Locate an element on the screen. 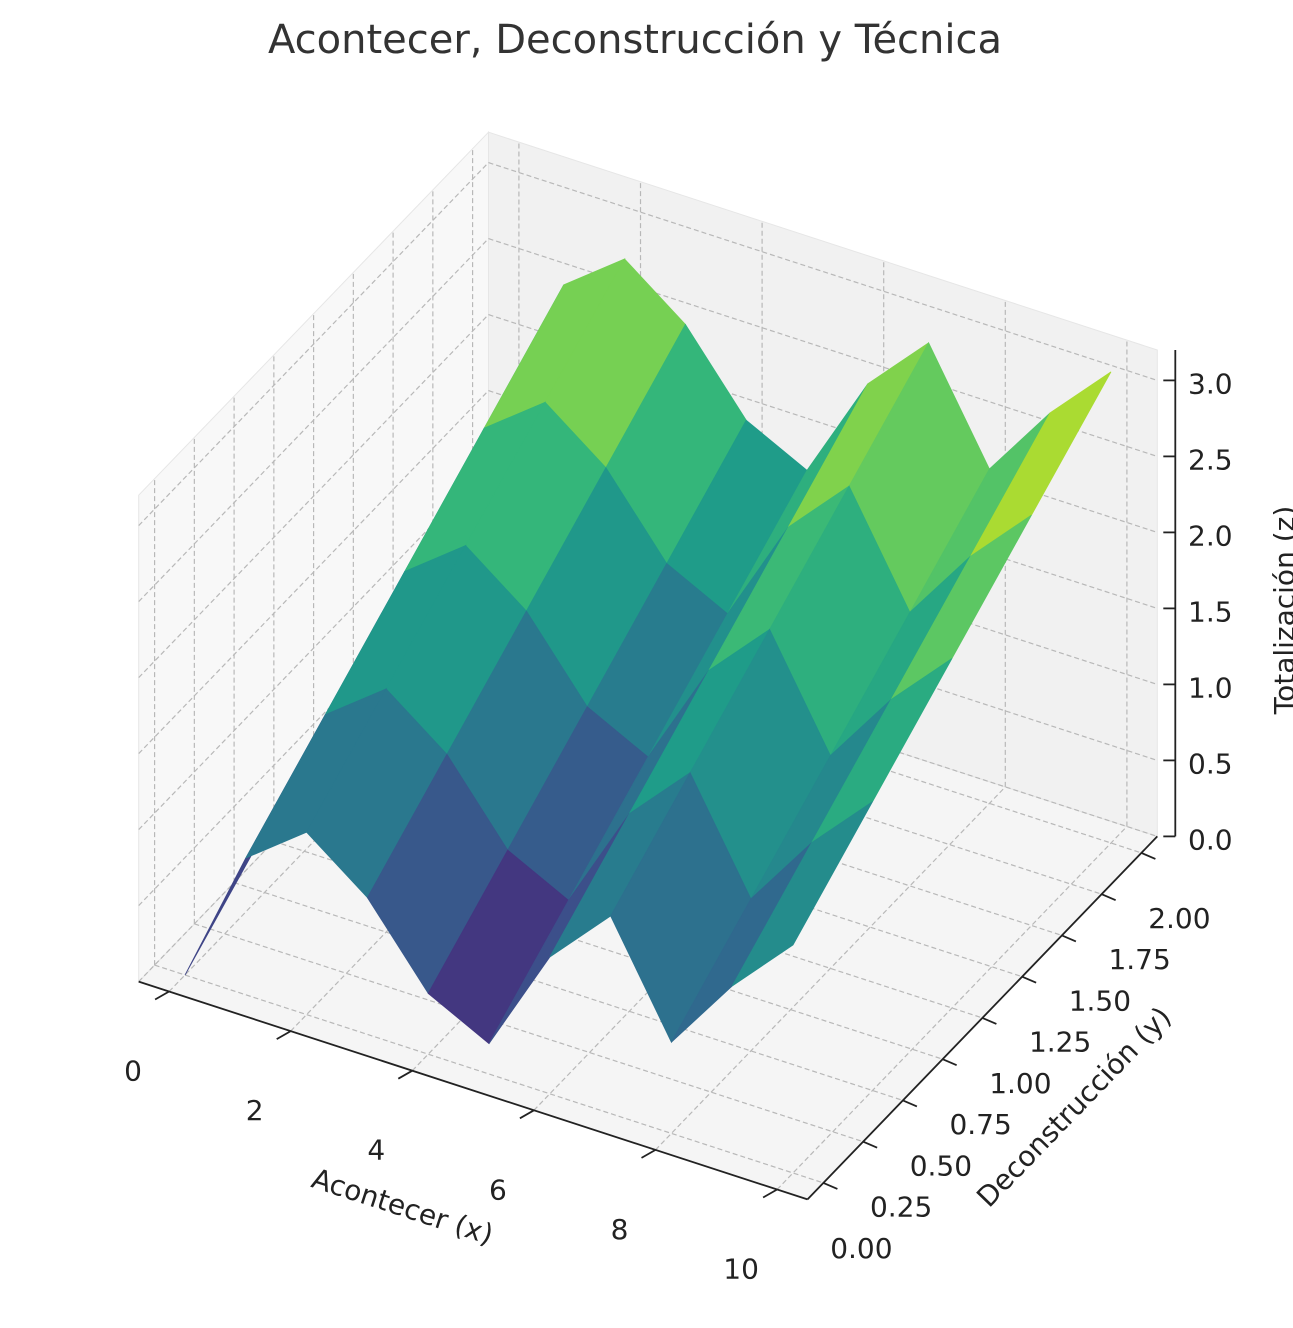 This screenshot has width=1293, height=1328. y-tick-label: 1.50 is located at coordinates (1100, 1000).